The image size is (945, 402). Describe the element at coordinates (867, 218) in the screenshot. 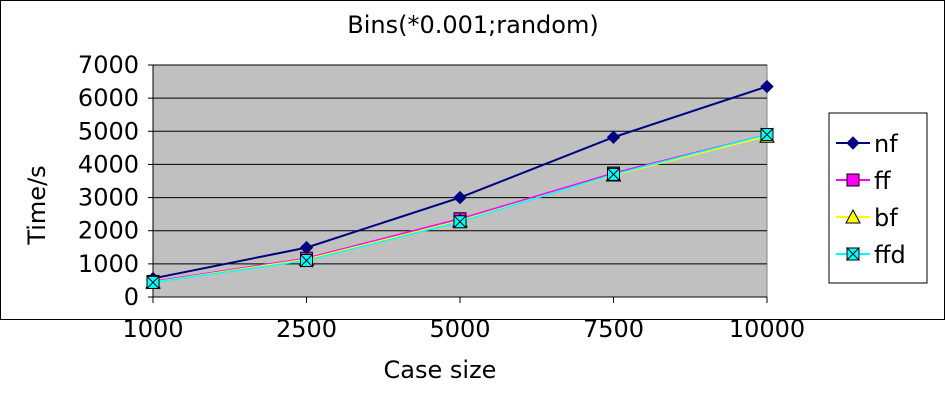

I see `legend-item-bf: bf` at that location.